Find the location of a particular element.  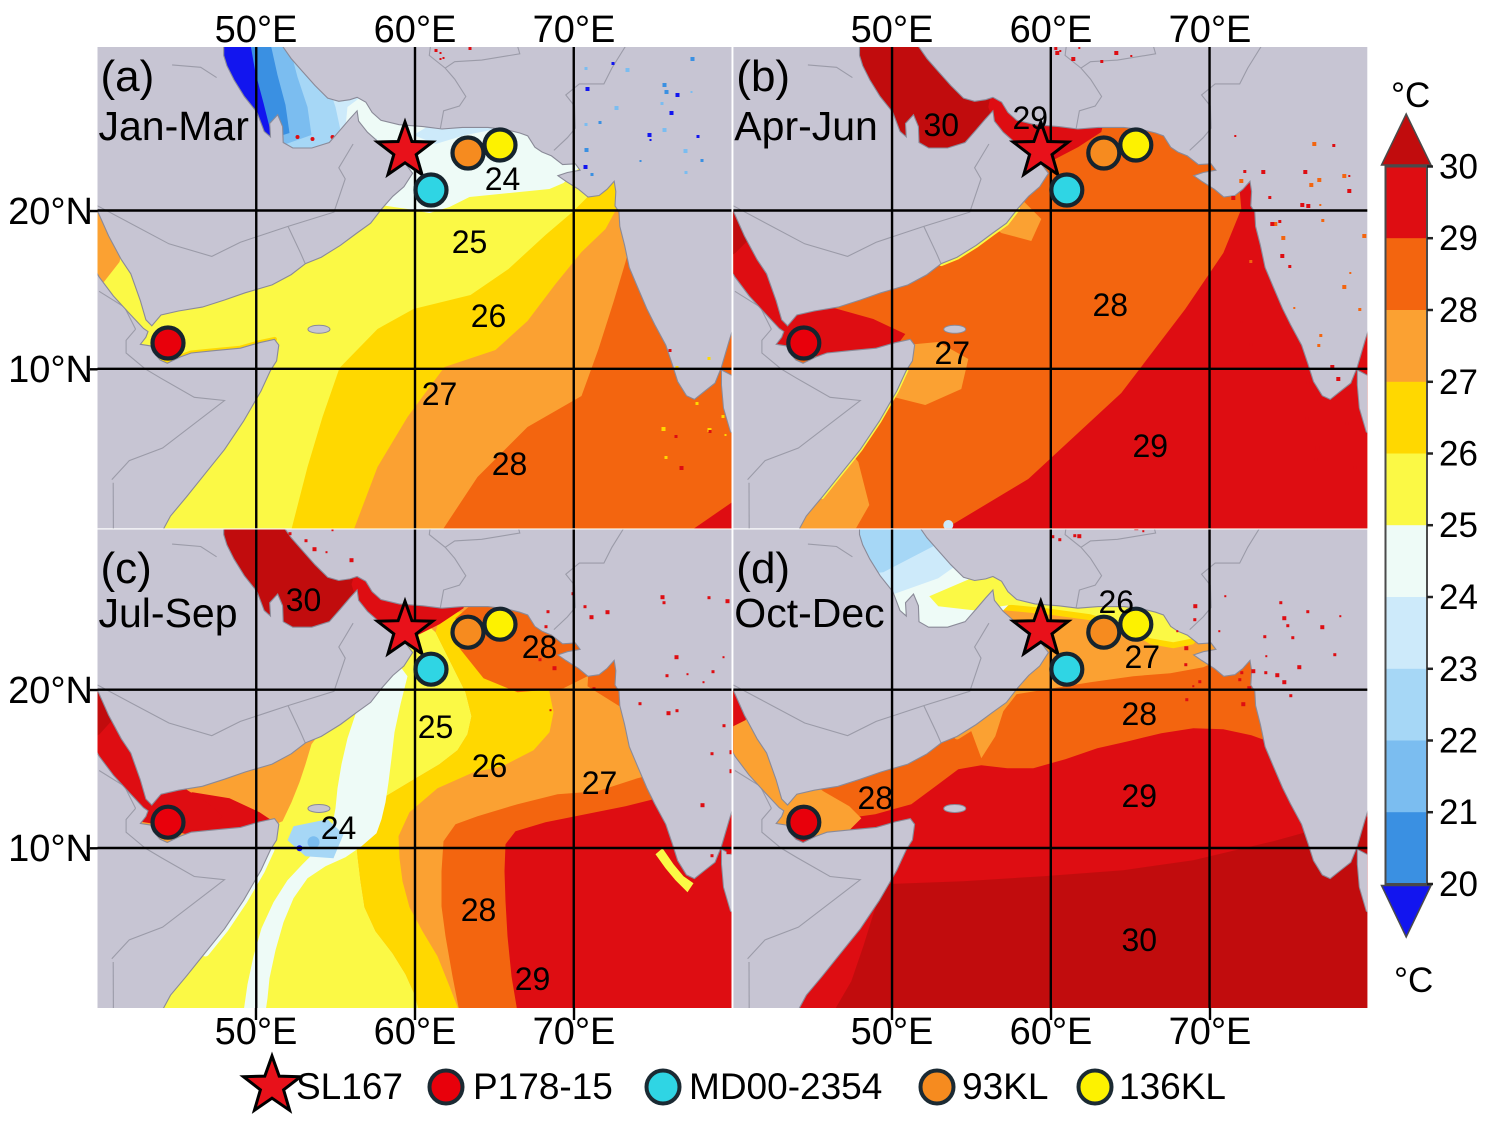

svg-text: 23 is located at coordinates (1458, 669).